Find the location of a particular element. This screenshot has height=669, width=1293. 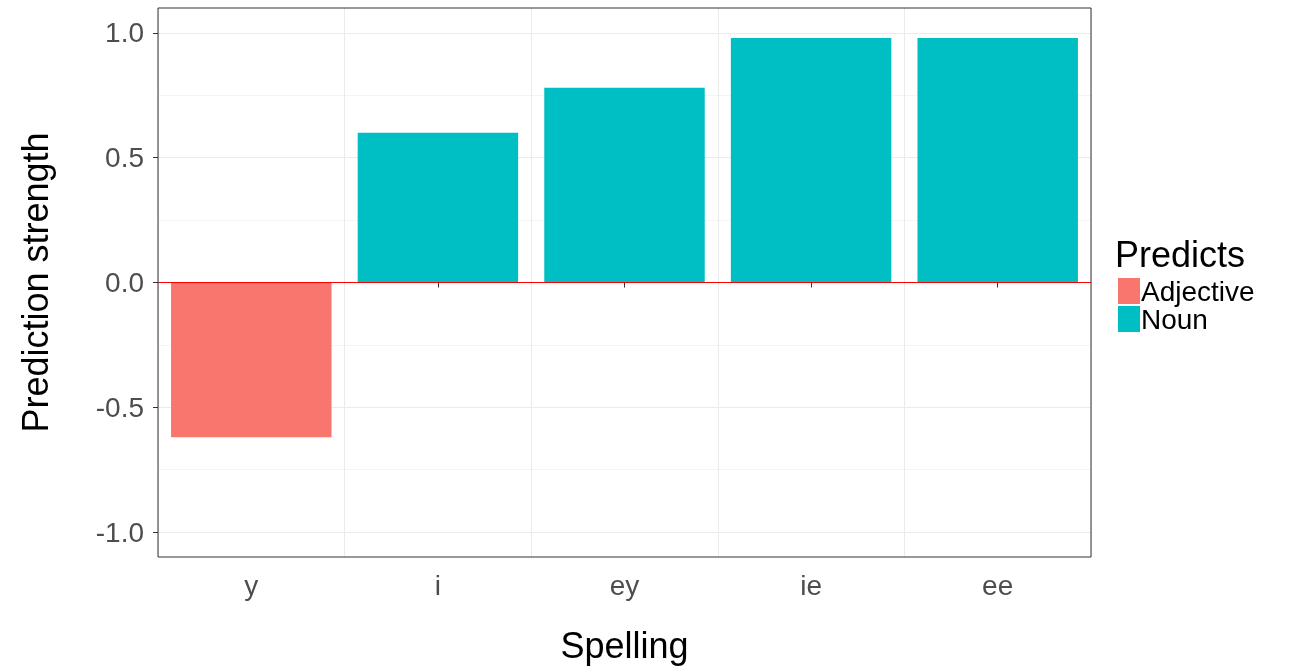

x-axis-title: Spelling is located at coordinates (624, 645).